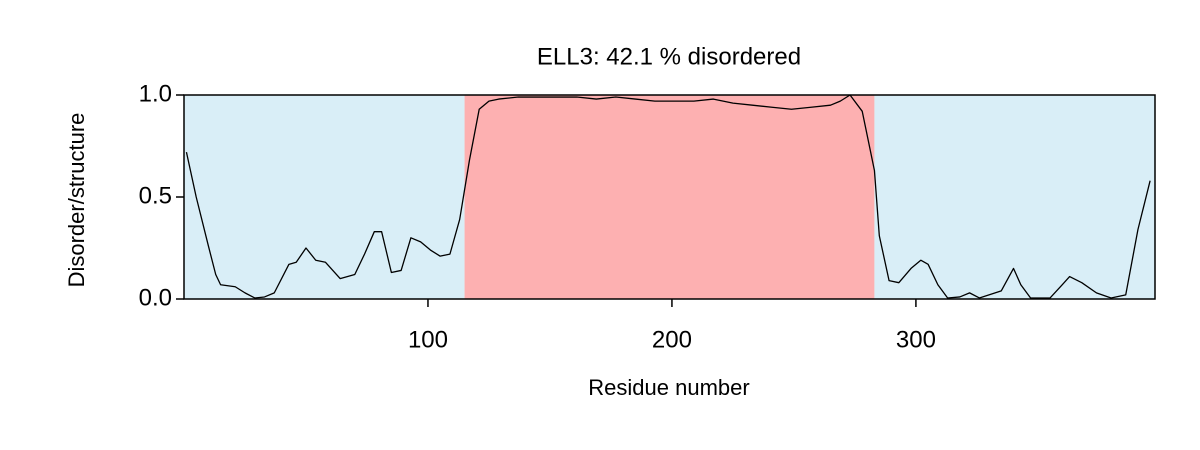 This screenshot has width=1200, height=450. Describe the element at coordinates (669, 56) in the screenshot. I see `chart-title: ELL3: 42.1 % disordered` at that location.